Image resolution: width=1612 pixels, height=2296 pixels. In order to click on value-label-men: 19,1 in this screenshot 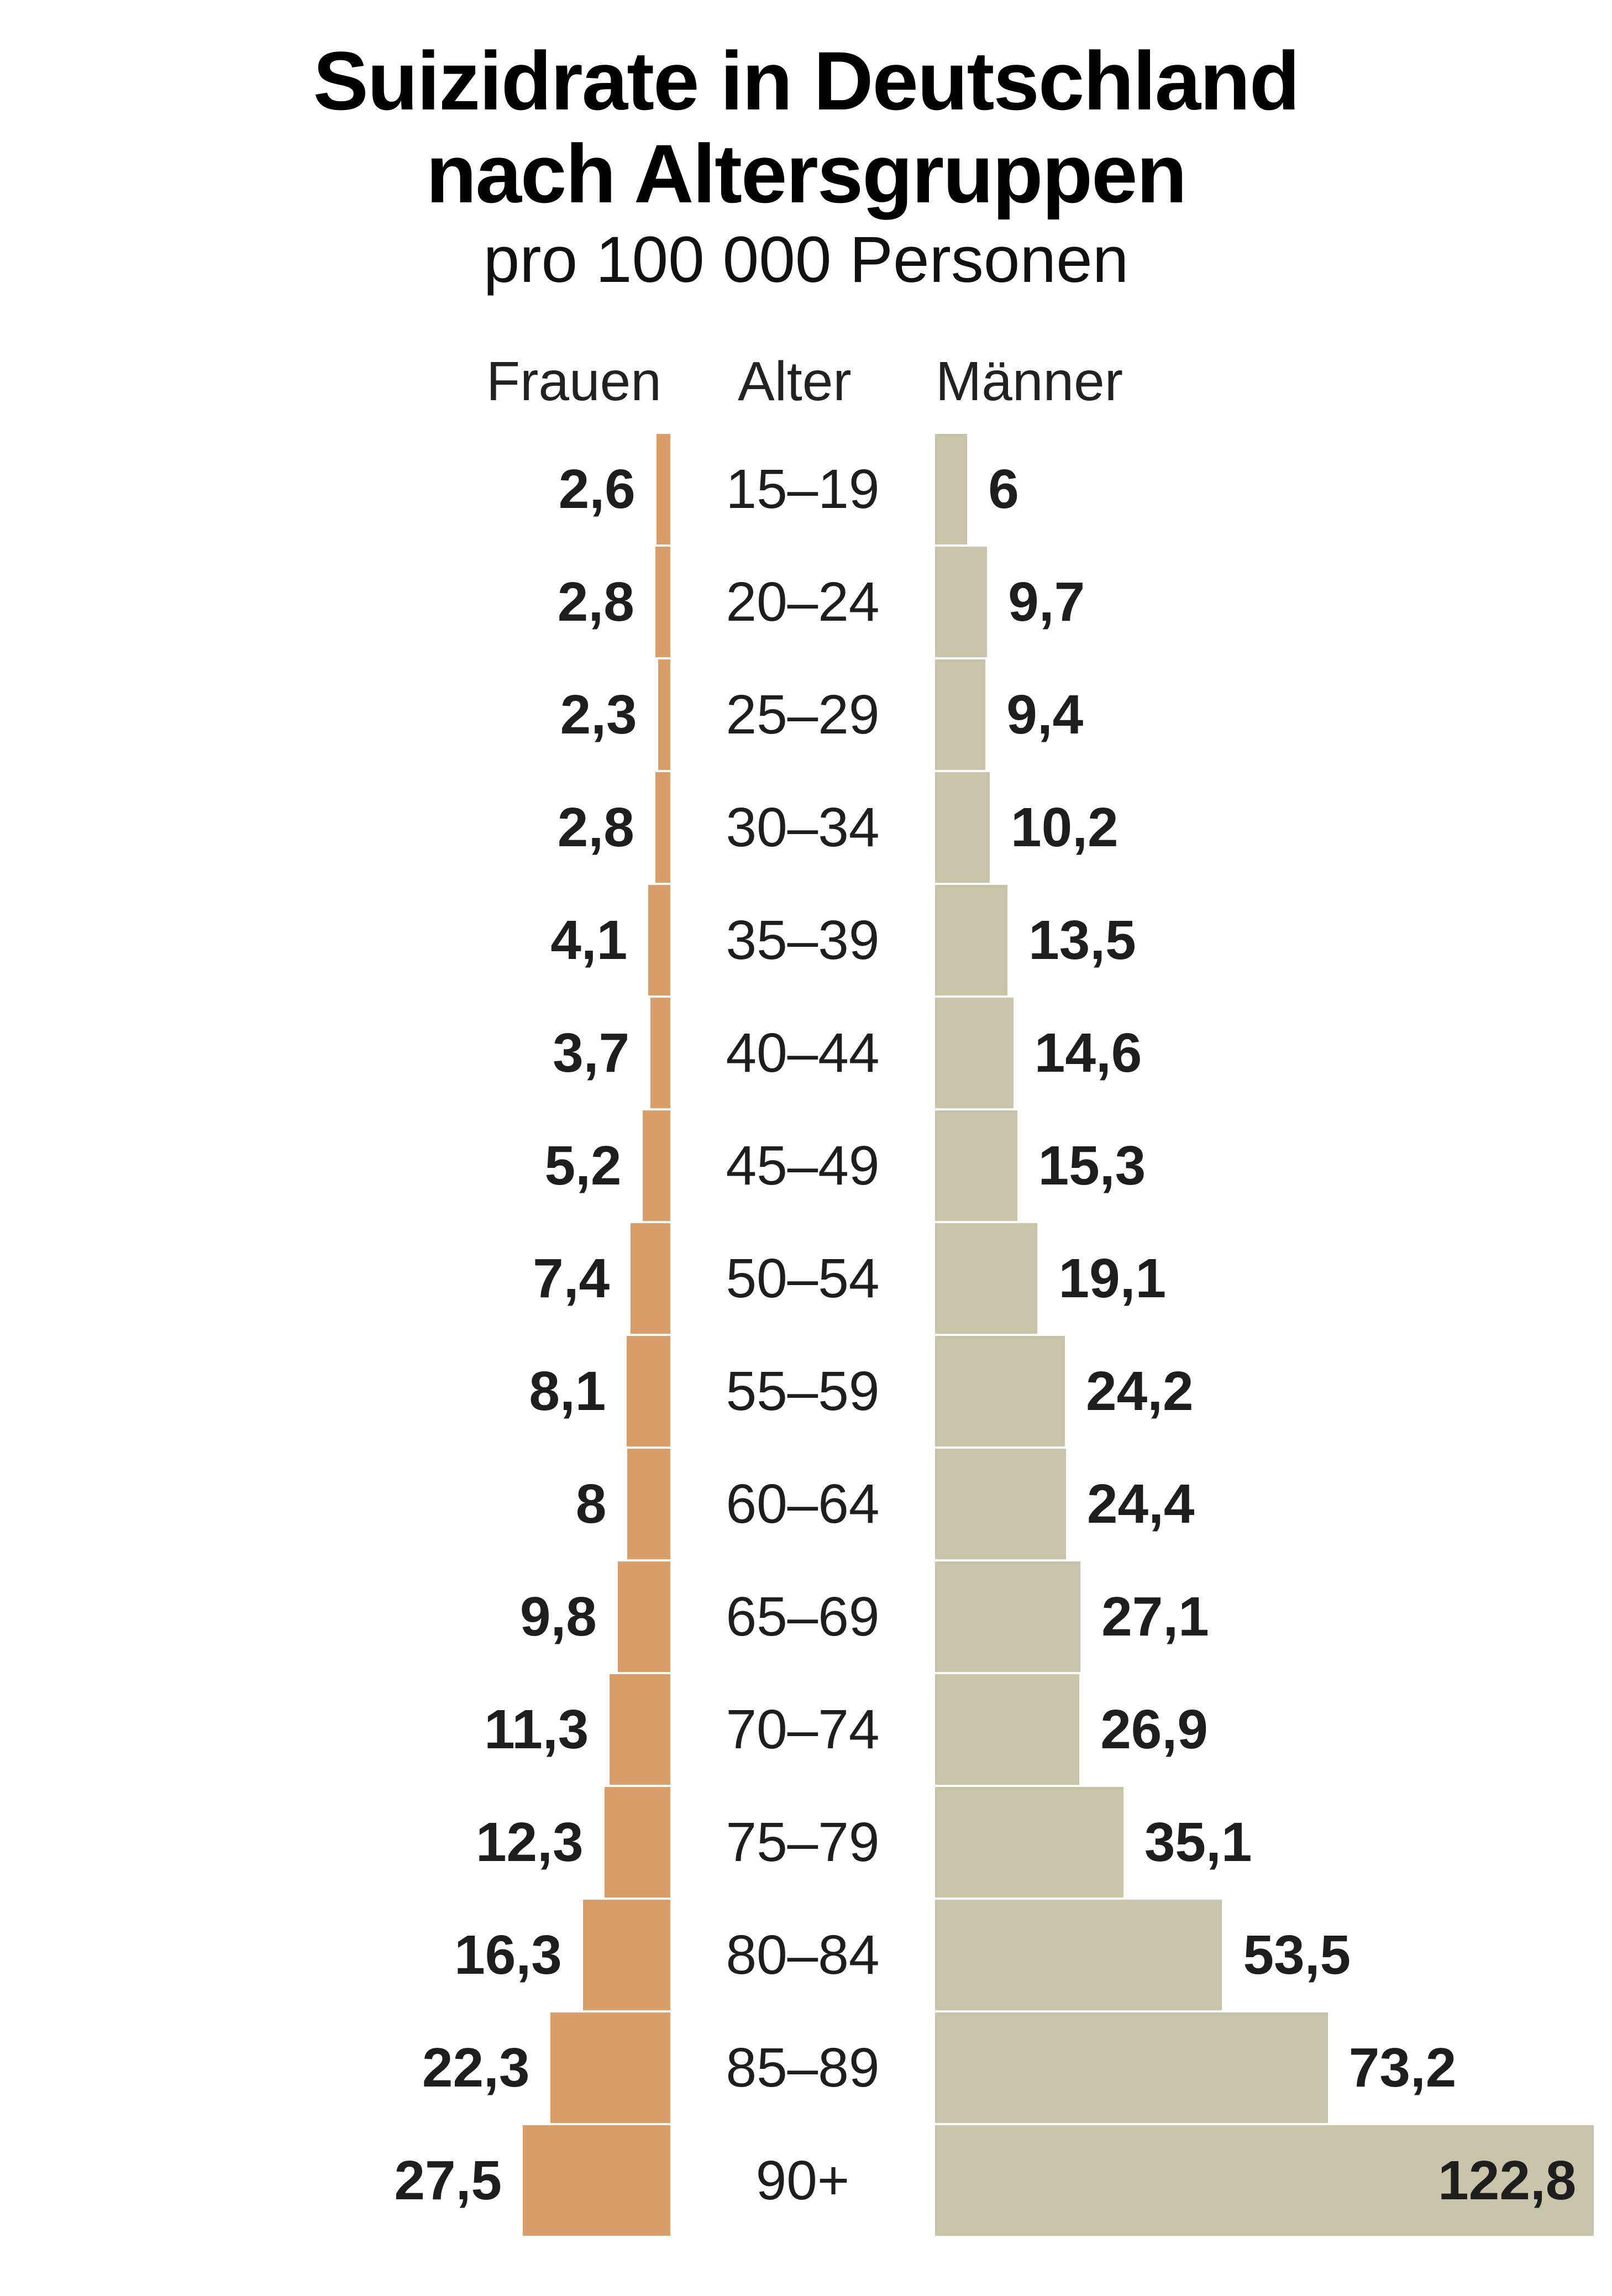, I will do `click(1112, 1278)`.